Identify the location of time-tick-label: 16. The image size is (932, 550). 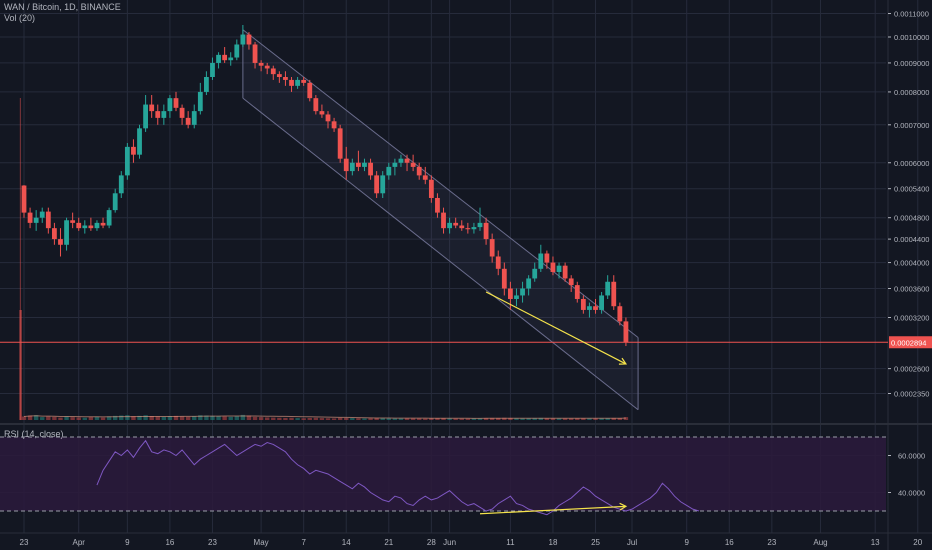
(729, 542).